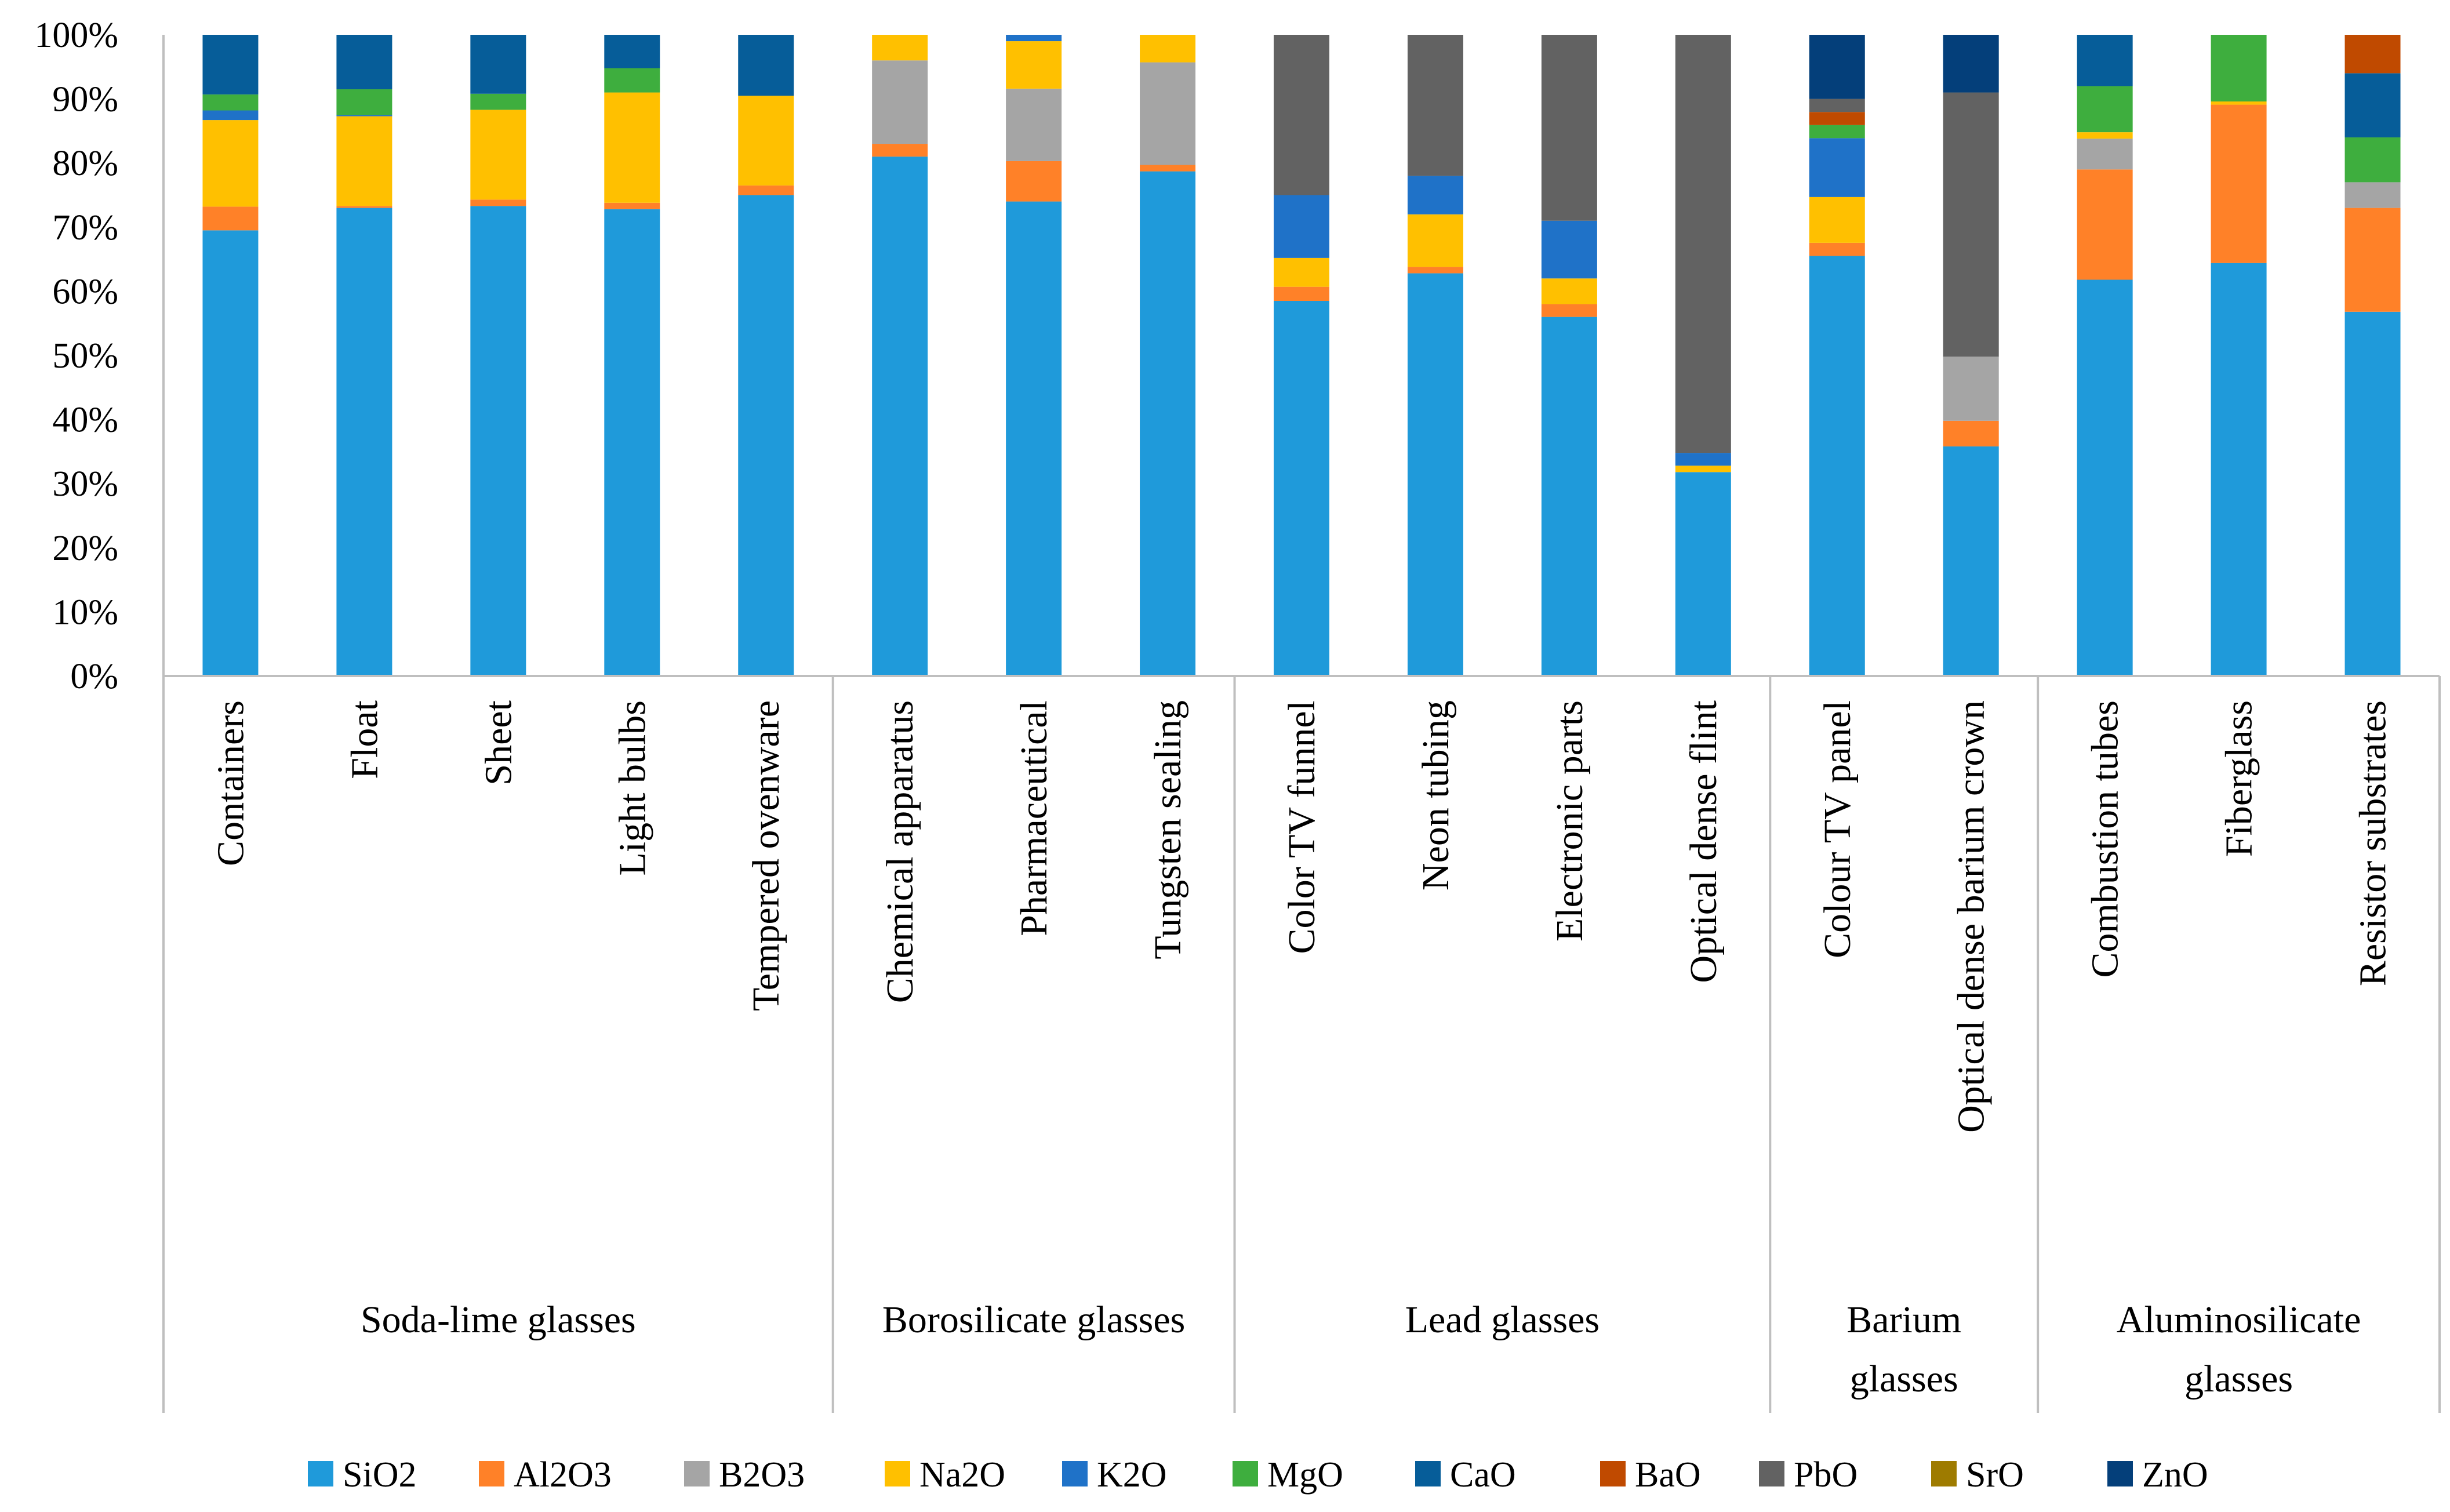 Image resolution: width=2450 pixels, height=1512 pixels. What do you see at coordinates (76, 356) in the screenshot?
I see `y-axis-ticks: 0% 10% 20% 30% 40% 50% 60% 70% 80% 90% 100%` at bounding box center [76, 356].